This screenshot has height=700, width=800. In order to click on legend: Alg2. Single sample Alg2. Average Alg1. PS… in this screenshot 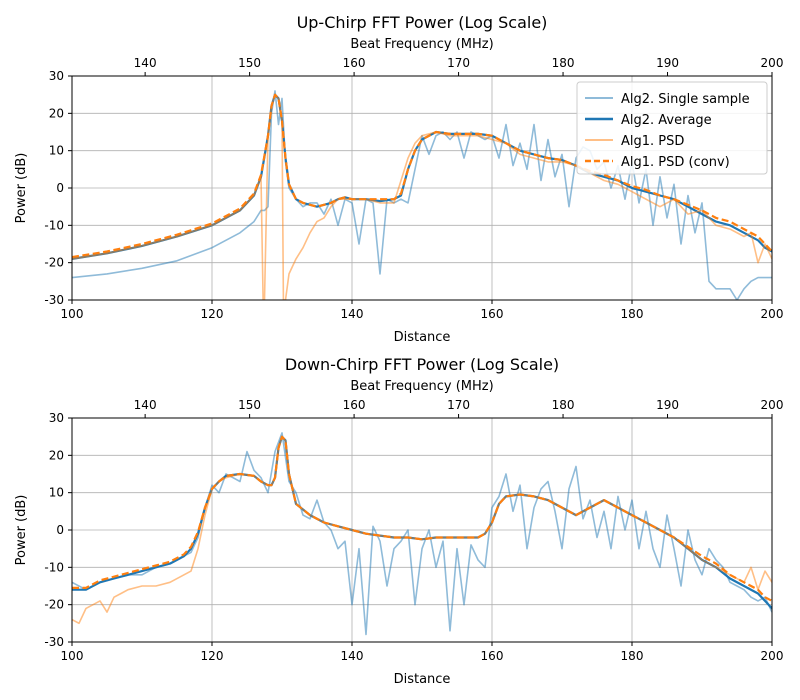, I will do `click(672, 128)`.